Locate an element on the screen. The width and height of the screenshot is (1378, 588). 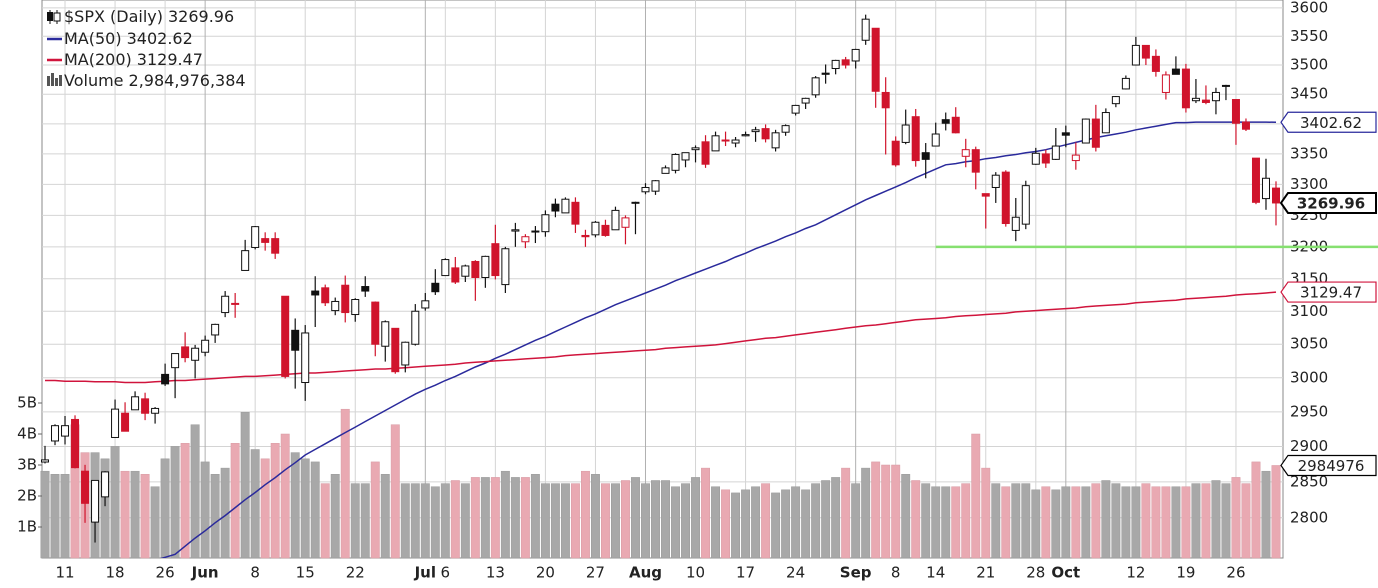
y-tick-label: 3050 is located at coordinates (1309, 344).